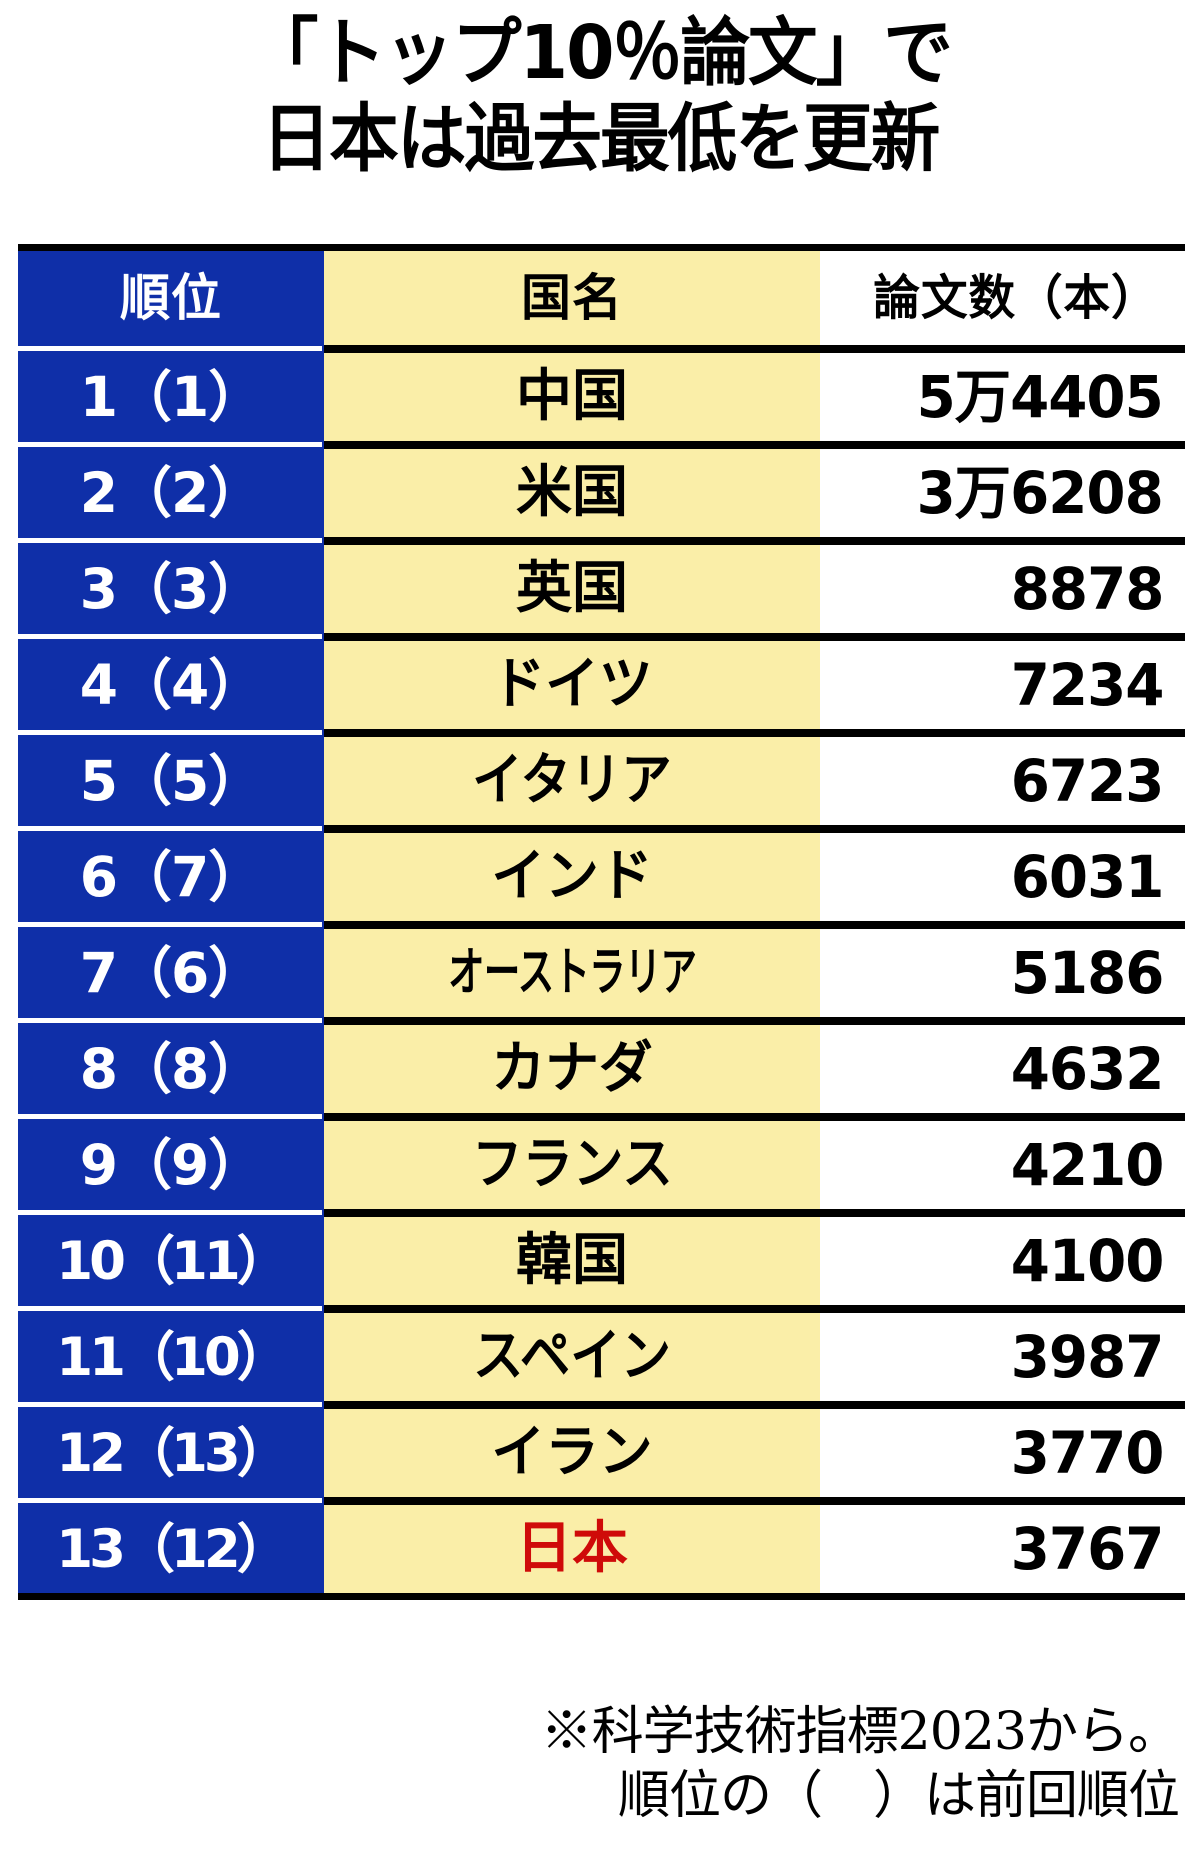 The height and width of the screenshot is (1866, 1200). I want to click on footnote-source: ※科学技術指標2023から。, so click(860, 1732).